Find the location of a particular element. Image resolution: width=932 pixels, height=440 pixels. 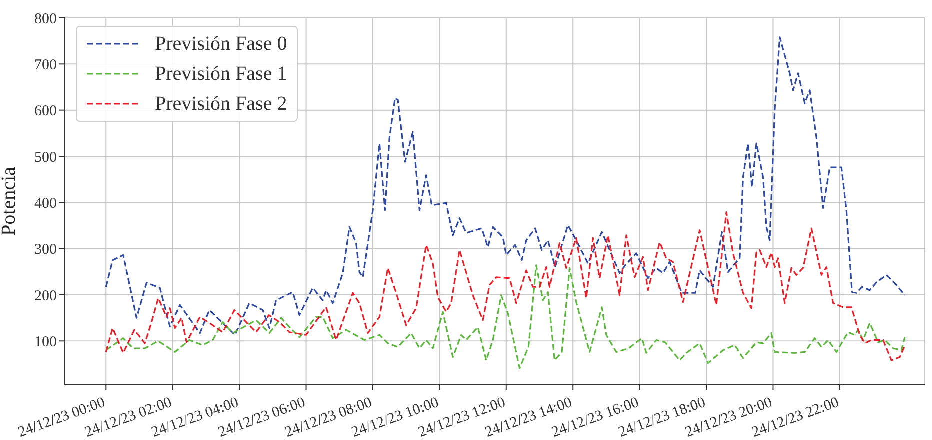

y-tick-label: 500 is located at coordinates (45, 158).